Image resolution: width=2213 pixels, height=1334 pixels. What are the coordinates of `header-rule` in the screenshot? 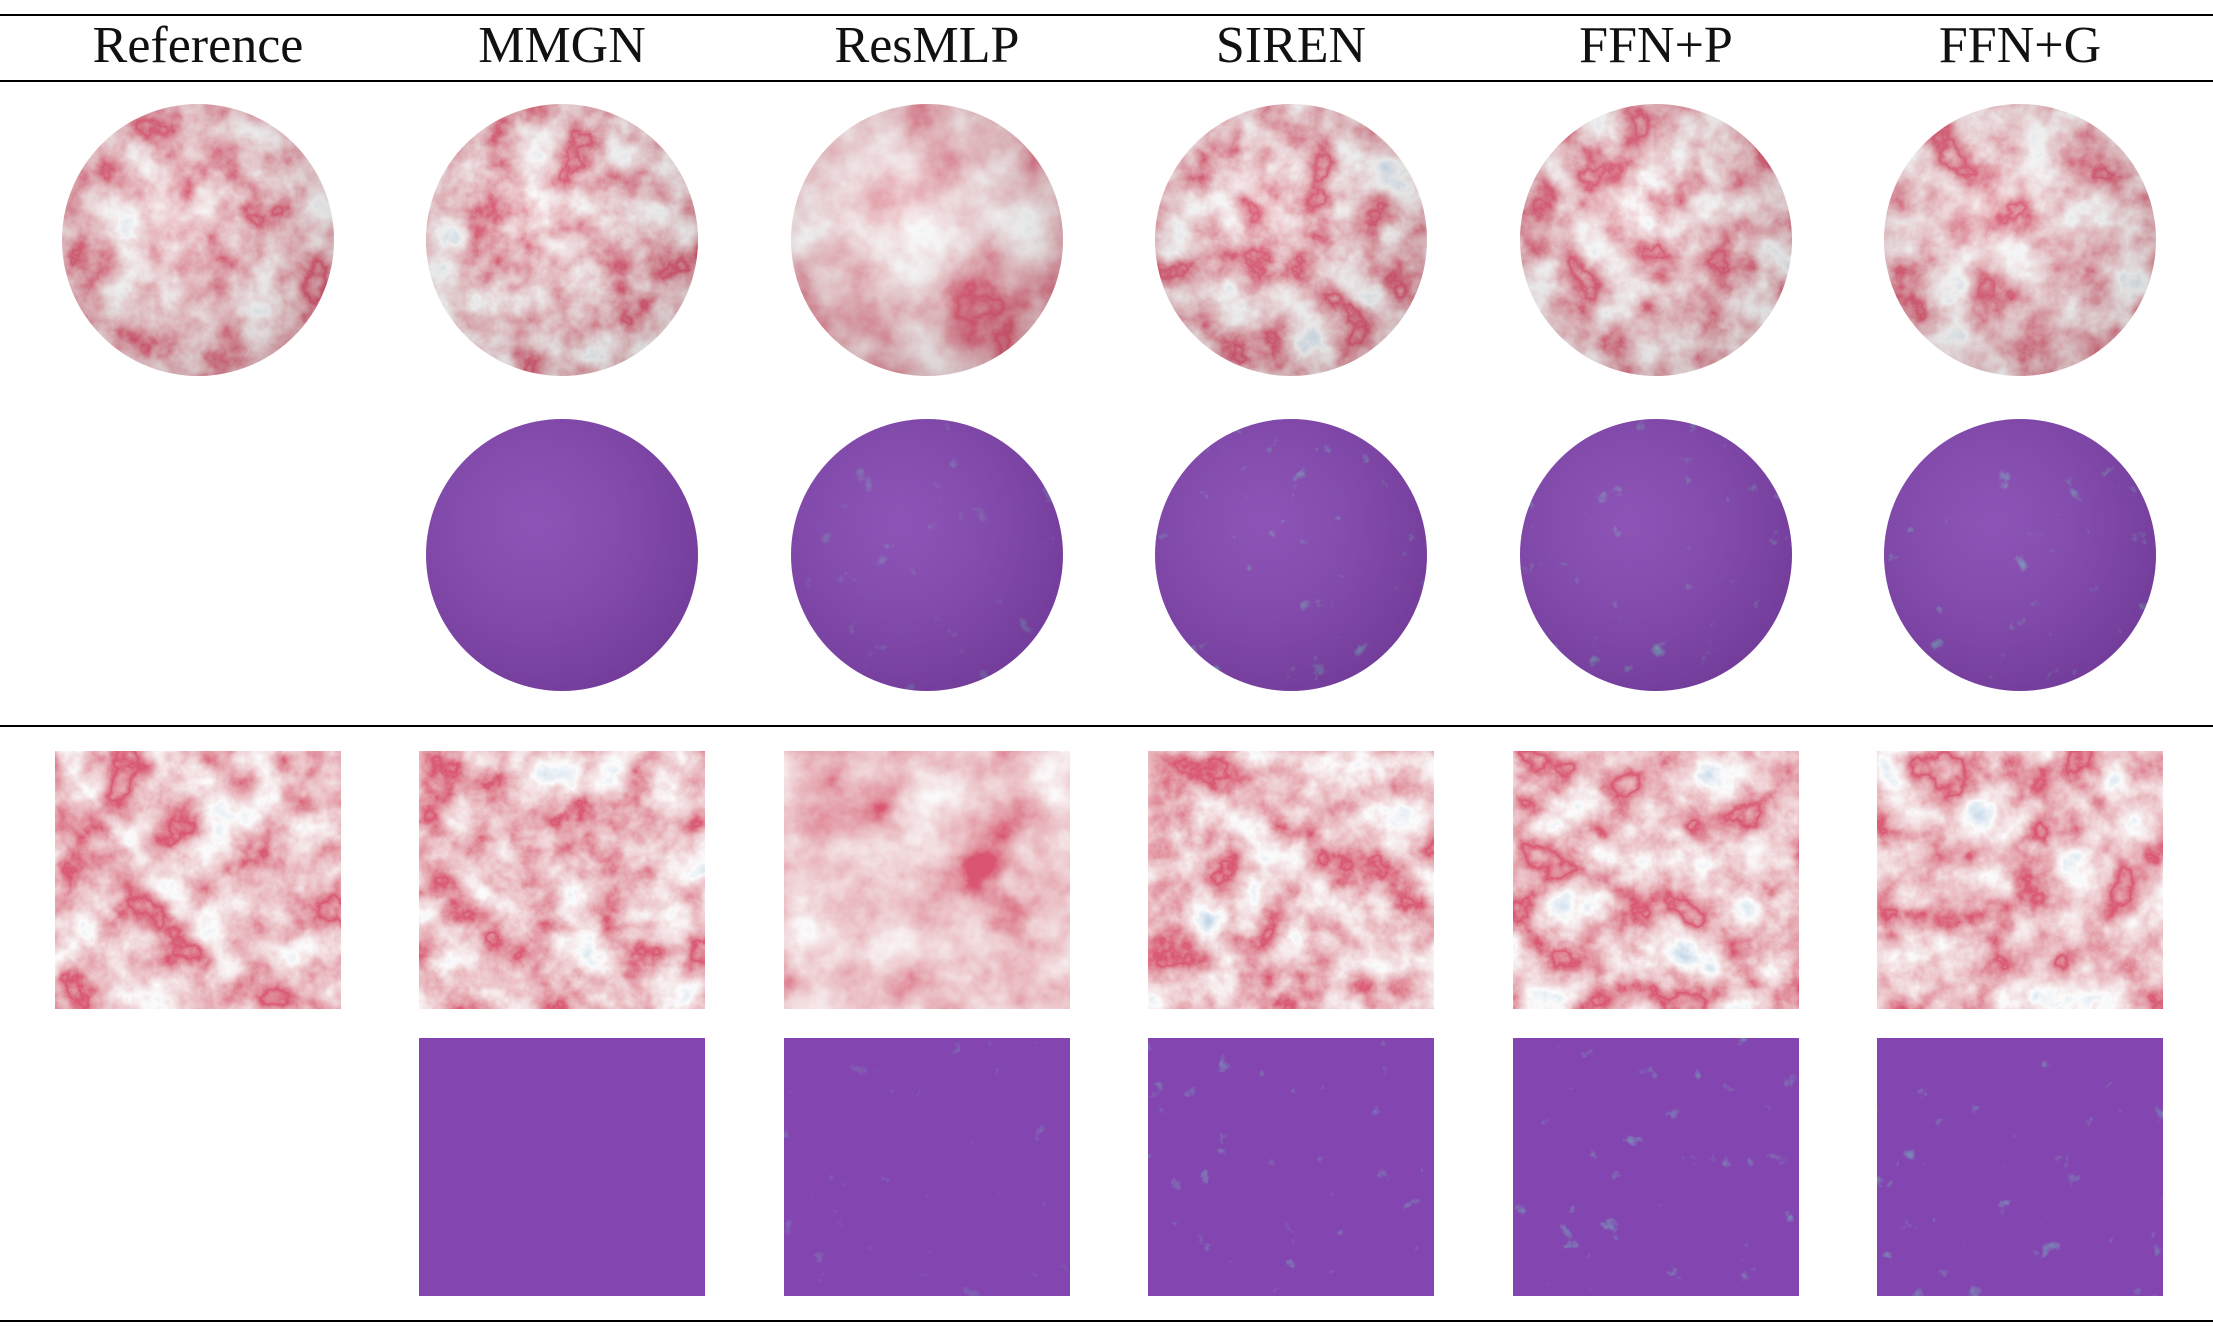 It's located at (1106, 81).